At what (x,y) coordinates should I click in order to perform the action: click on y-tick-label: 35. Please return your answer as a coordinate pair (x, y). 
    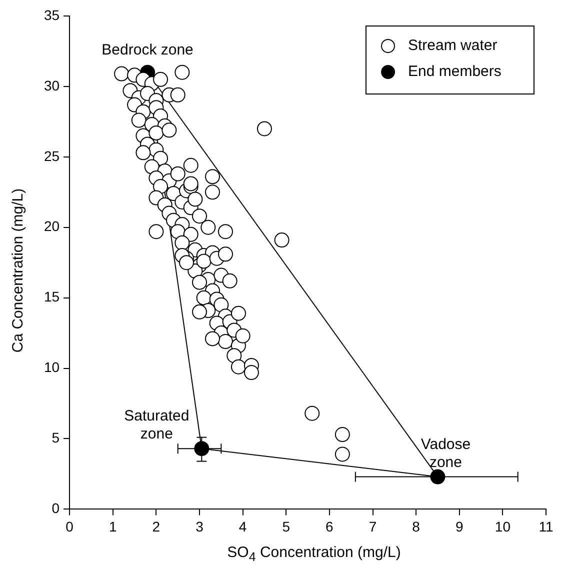
    Looking at the image, I should click on (52, 14).